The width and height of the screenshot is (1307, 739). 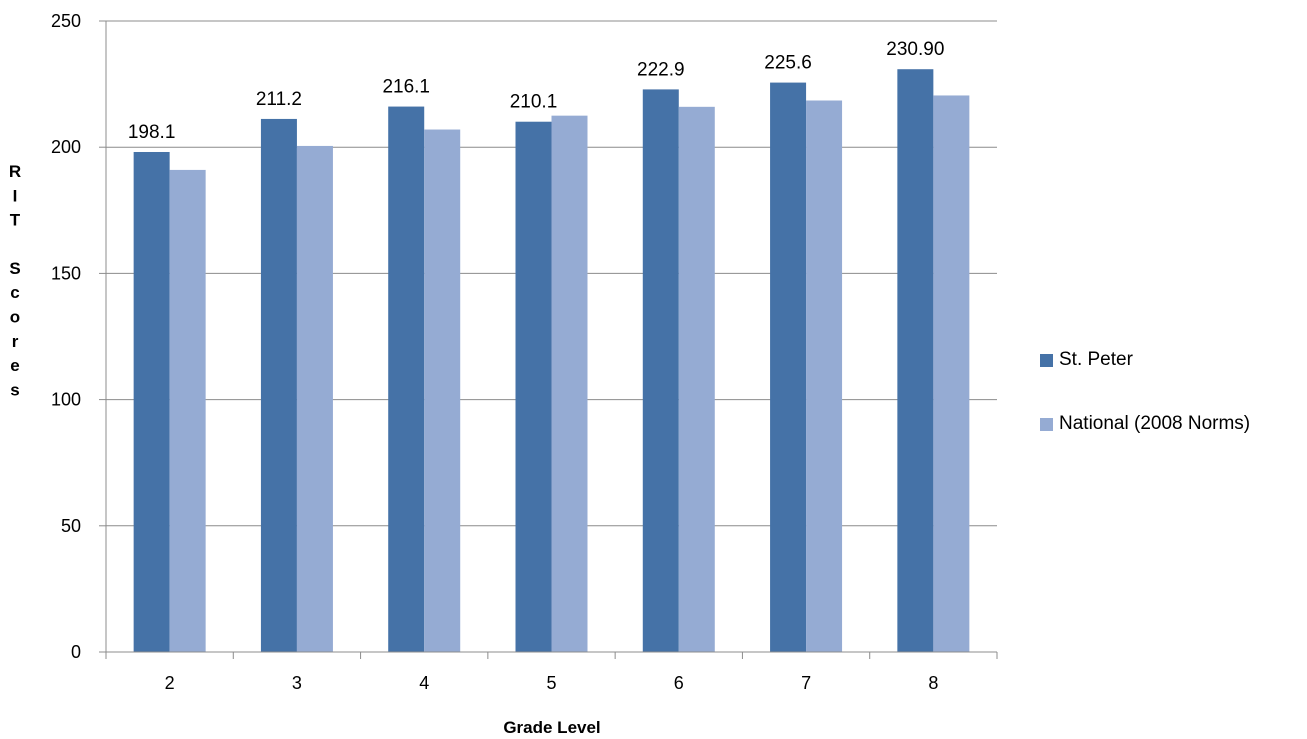 What do you see at coordinates (536, 91) in the screenshot?
I see `data-labels: 198.1 211.2 216.1 210.1 222.9 225.6 230.90` at bounding box center [536, 91].